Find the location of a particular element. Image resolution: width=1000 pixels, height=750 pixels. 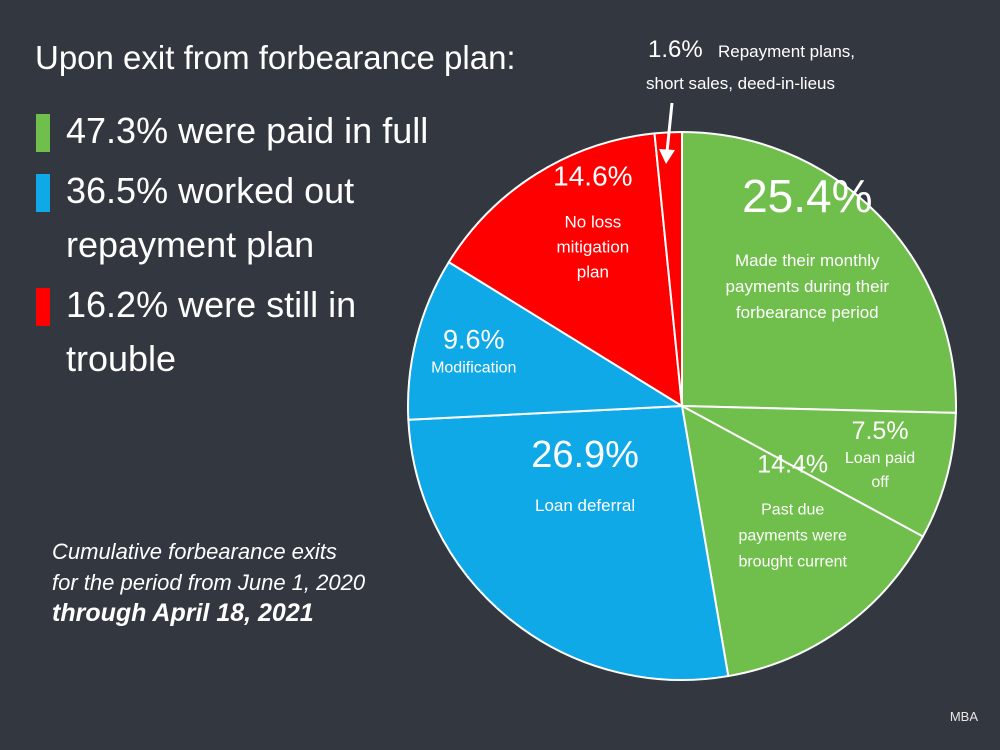

slice-category-label: off is located at coordinates (880, 482).